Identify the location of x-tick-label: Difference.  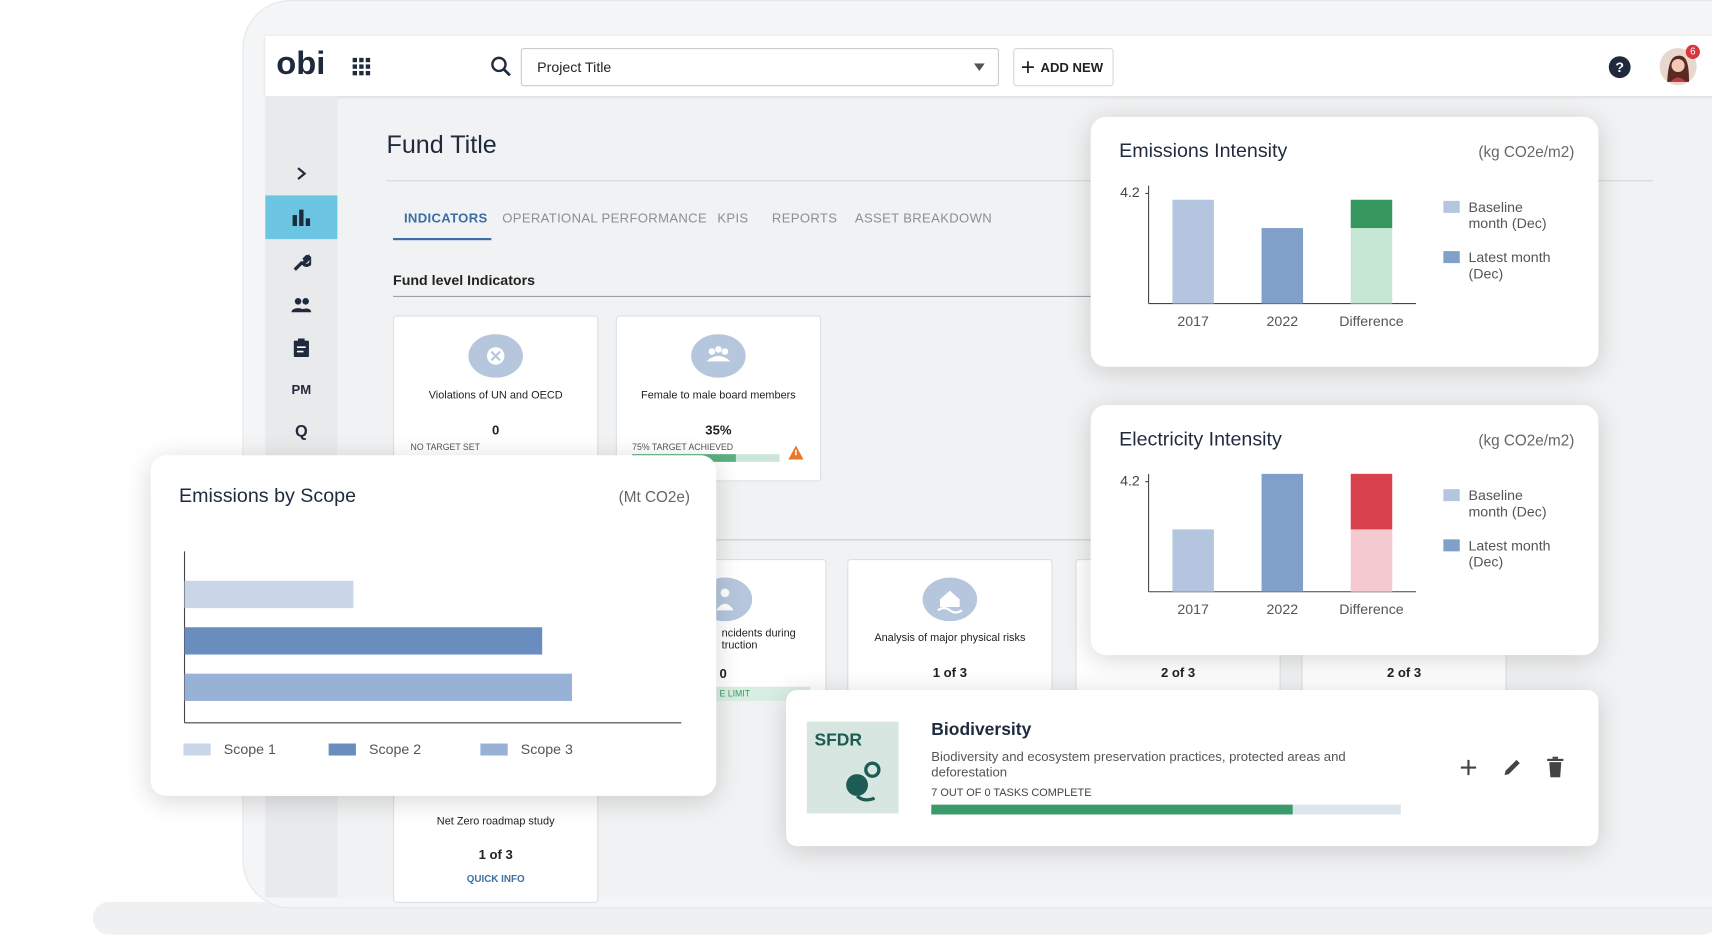
(1371, 322).